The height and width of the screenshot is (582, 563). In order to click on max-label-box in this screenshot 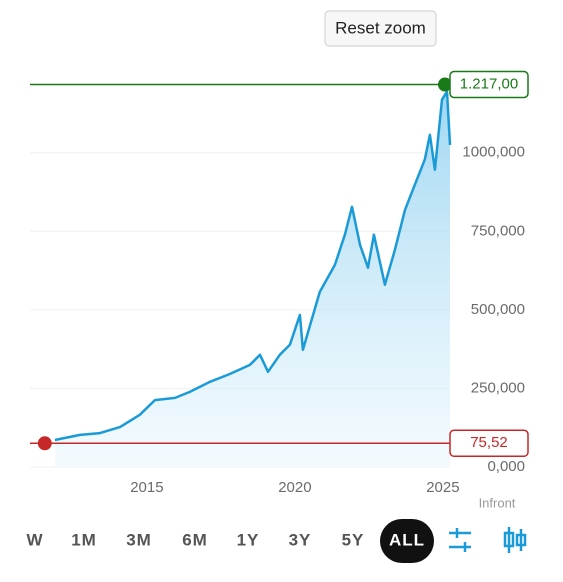, I will do `click(489, 84)`.